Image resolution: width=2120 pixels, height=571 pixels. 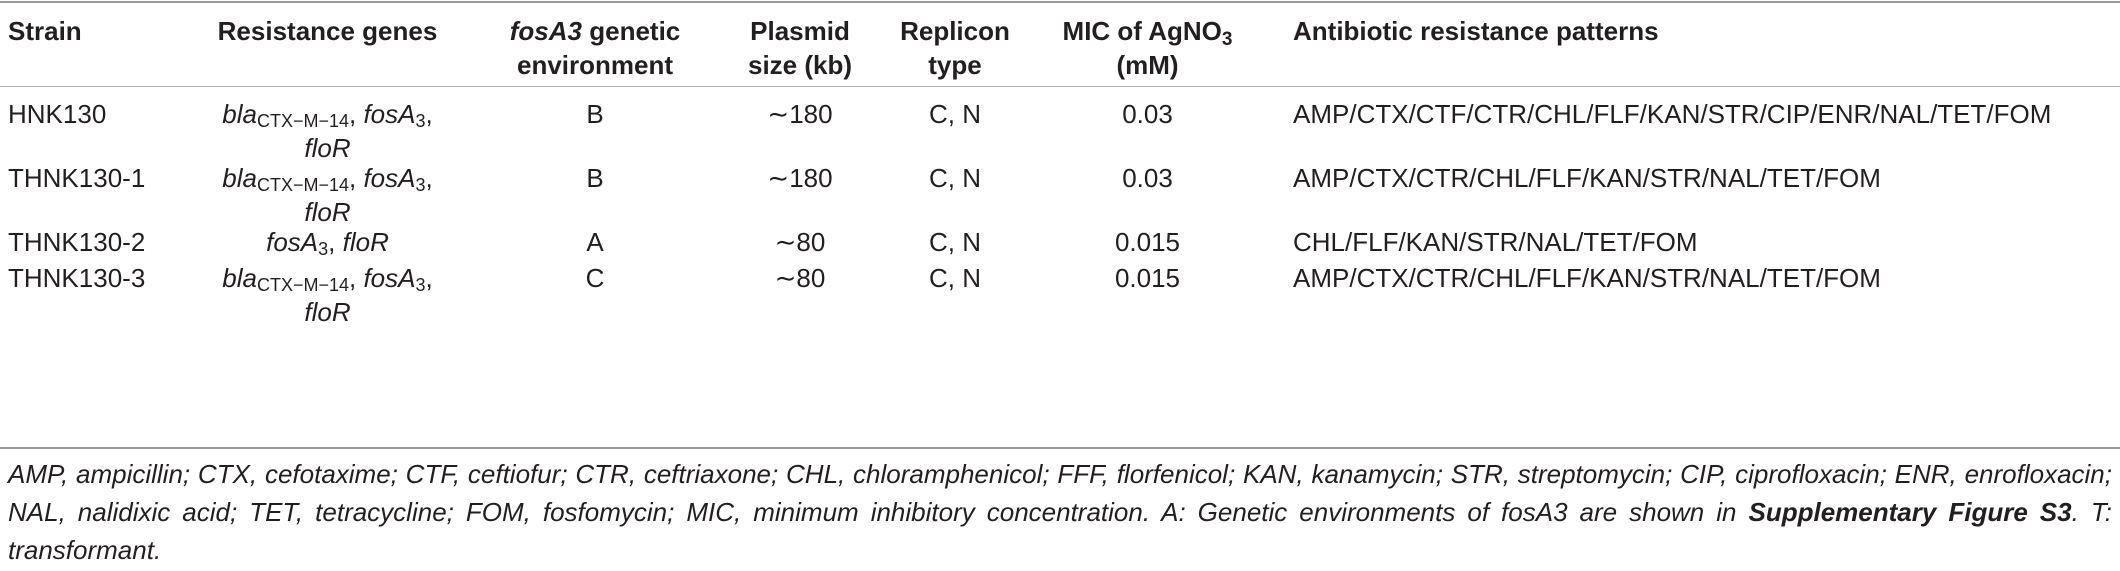 I want to click on row2-replicon: C, N, so click(x=955, y=178).